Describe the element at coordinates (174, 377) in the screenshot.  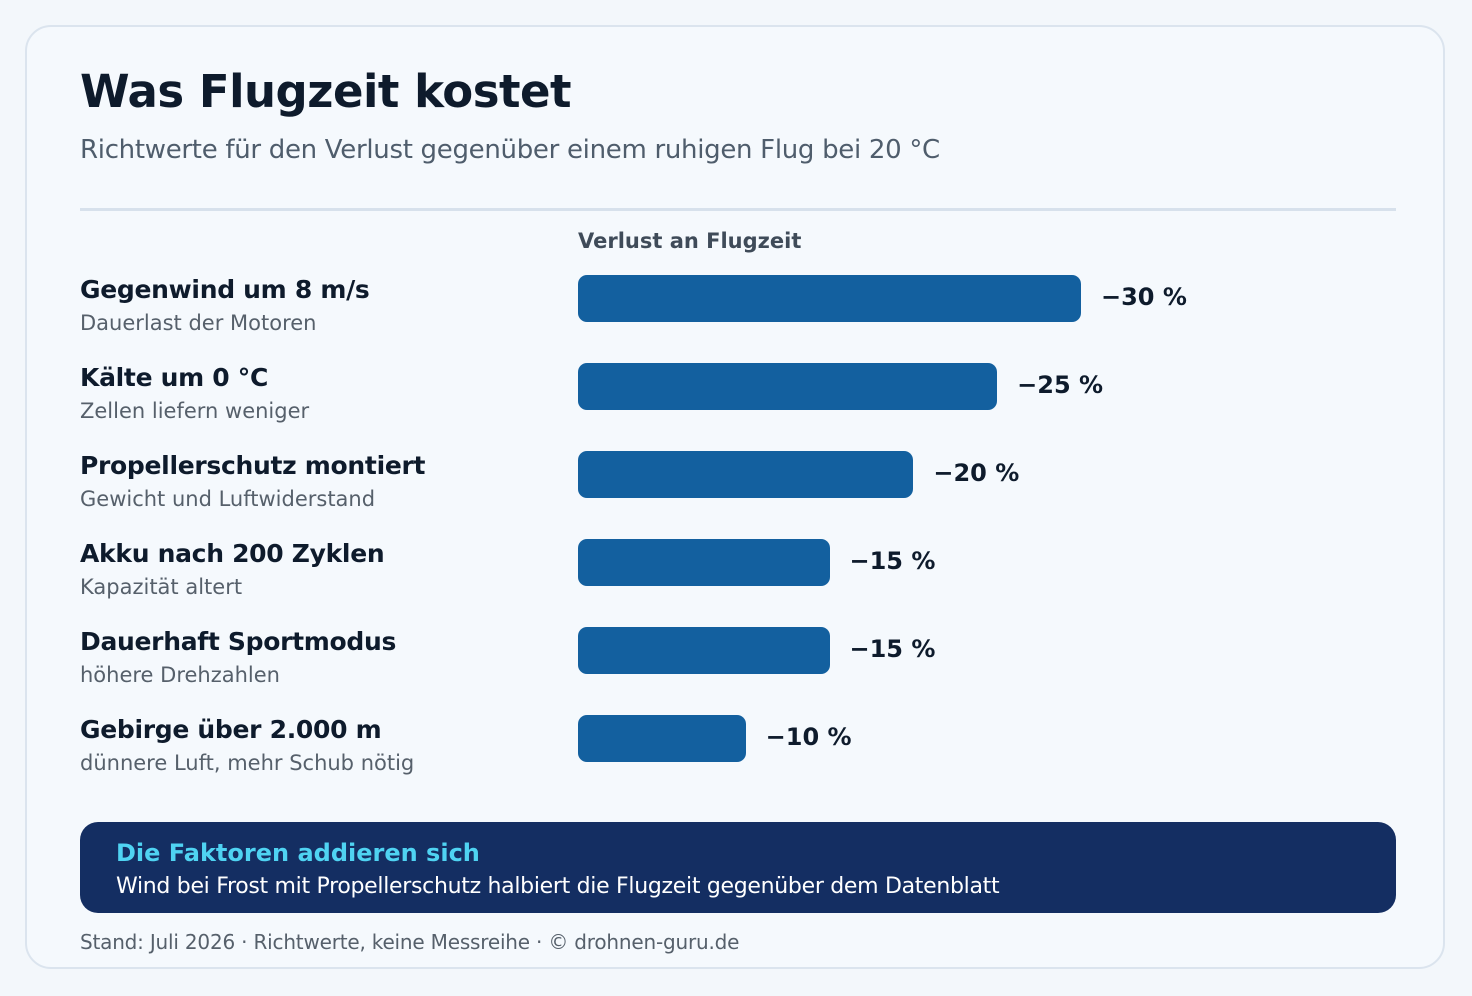
I see `category-label: Kälte um 0 °C` at that location.